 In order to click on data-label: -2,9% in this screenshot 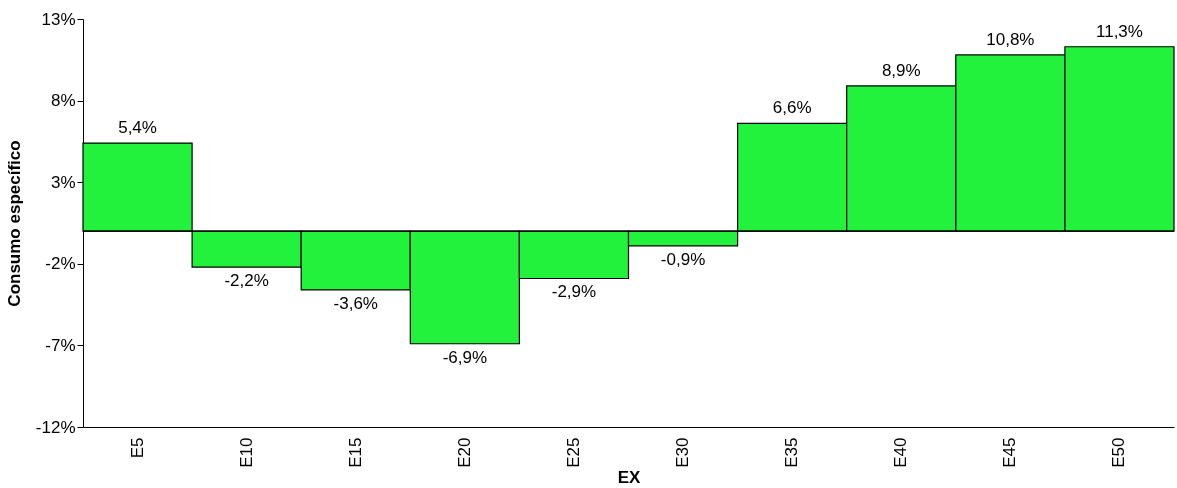, I will do `click(574, 292)`.